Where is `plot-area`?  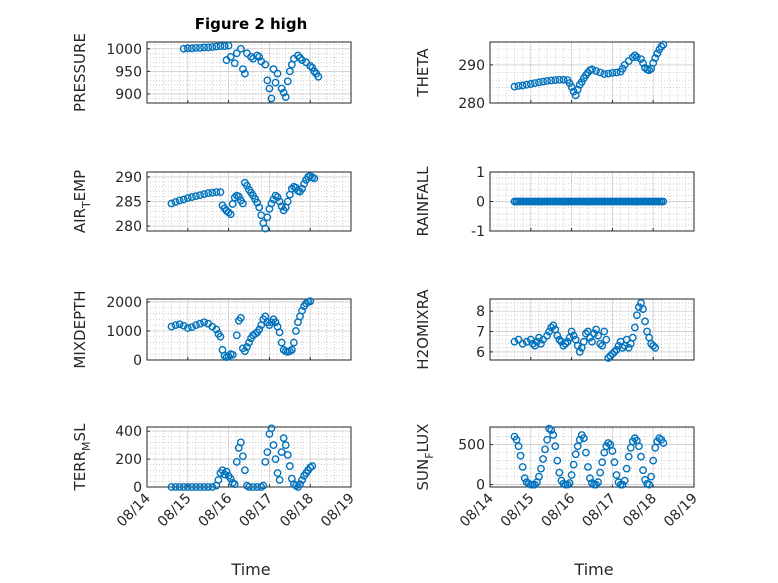 plot-area is located at coordinates (592, 329).